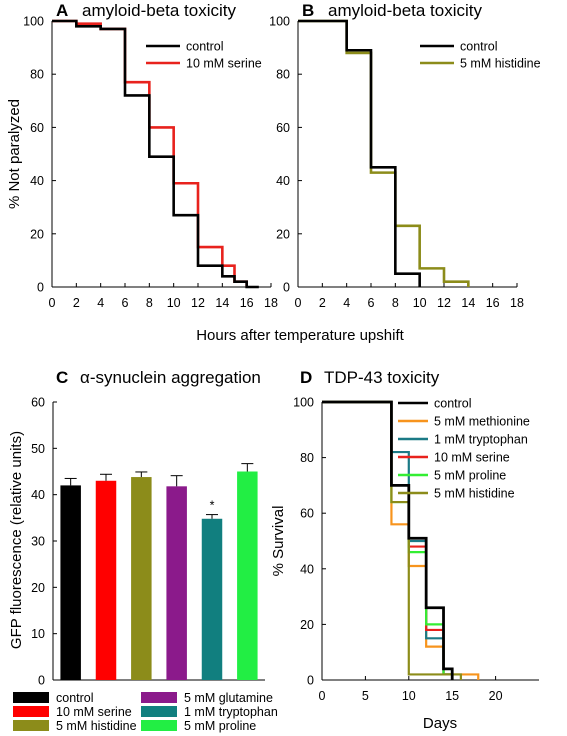 This screenshot has height=736, width=567. What do you see at coordinates (440, 723) in the screenshot?
I see `panel-d-x-axis-label: Days` at bounding box center [440, 723].